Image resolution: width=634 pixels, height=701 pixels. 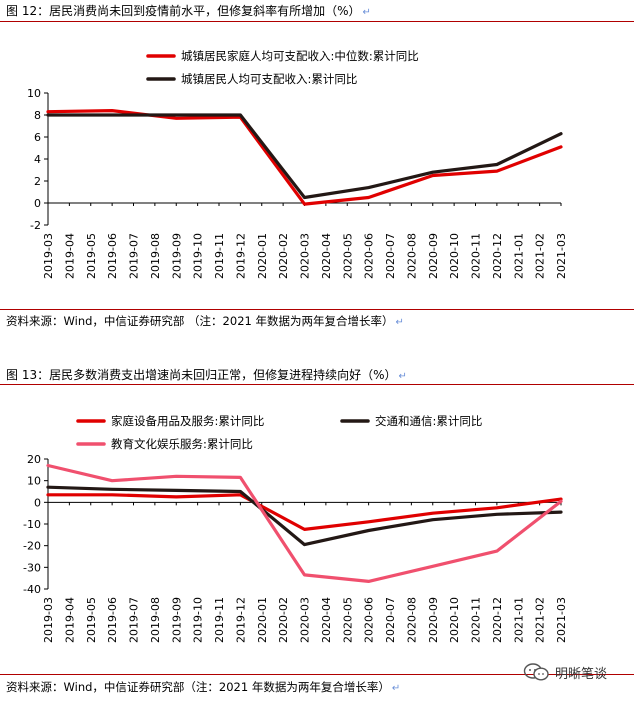 I want to click on legend-label: 教育文化娱乐服务:累计同比, so click(x=182, y=444).